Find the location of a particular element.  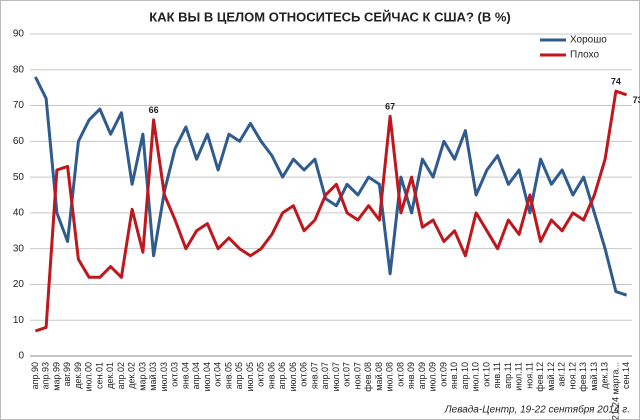

x-tick-label: июл.03 is located at coordinates (164, 376).